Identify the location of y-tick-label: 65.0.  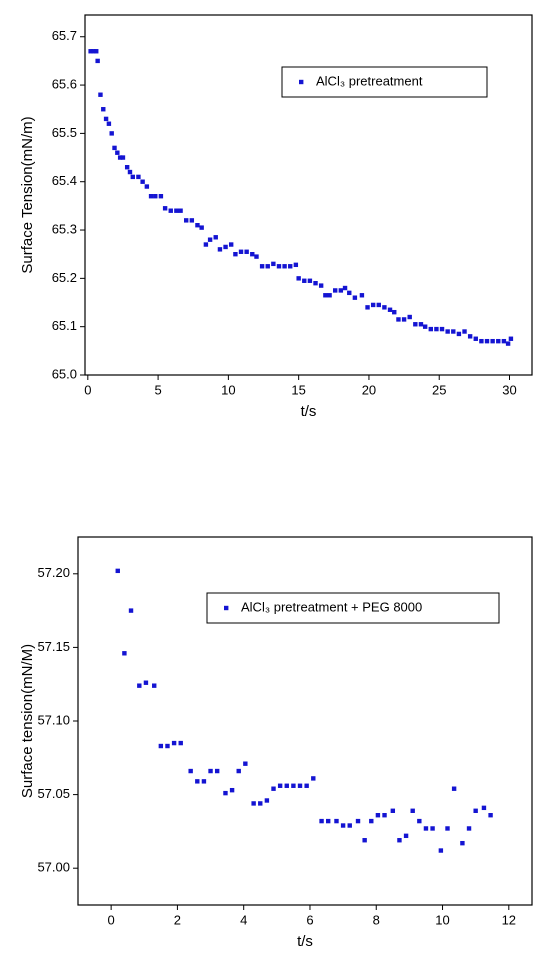
(64, 373).